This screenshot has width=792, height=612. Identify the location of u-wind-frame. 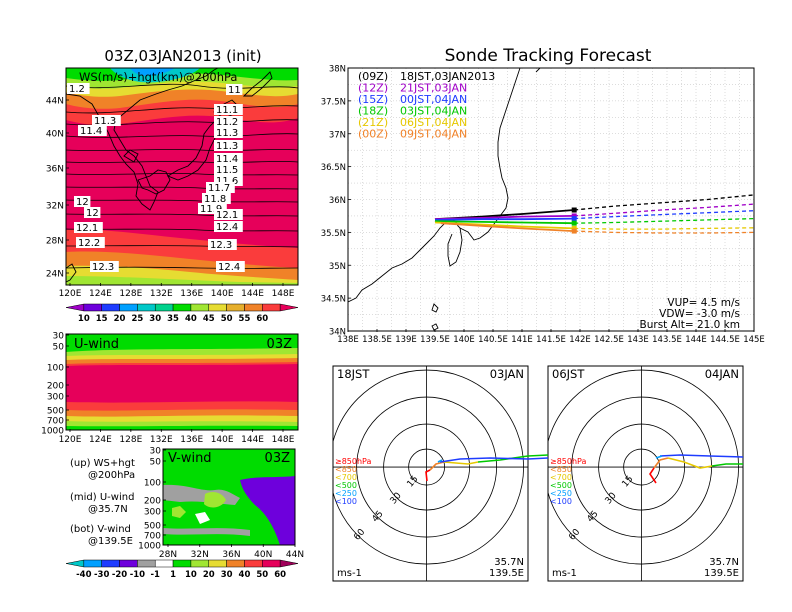
(182, 382).